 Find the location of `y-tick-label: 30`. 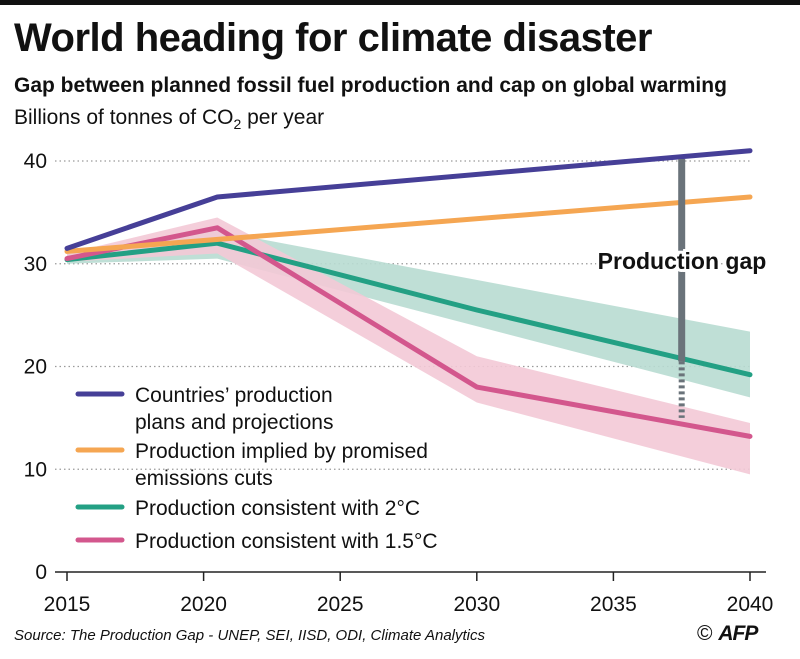

y-tick-label: 30 is located at coordinates (35, 264).